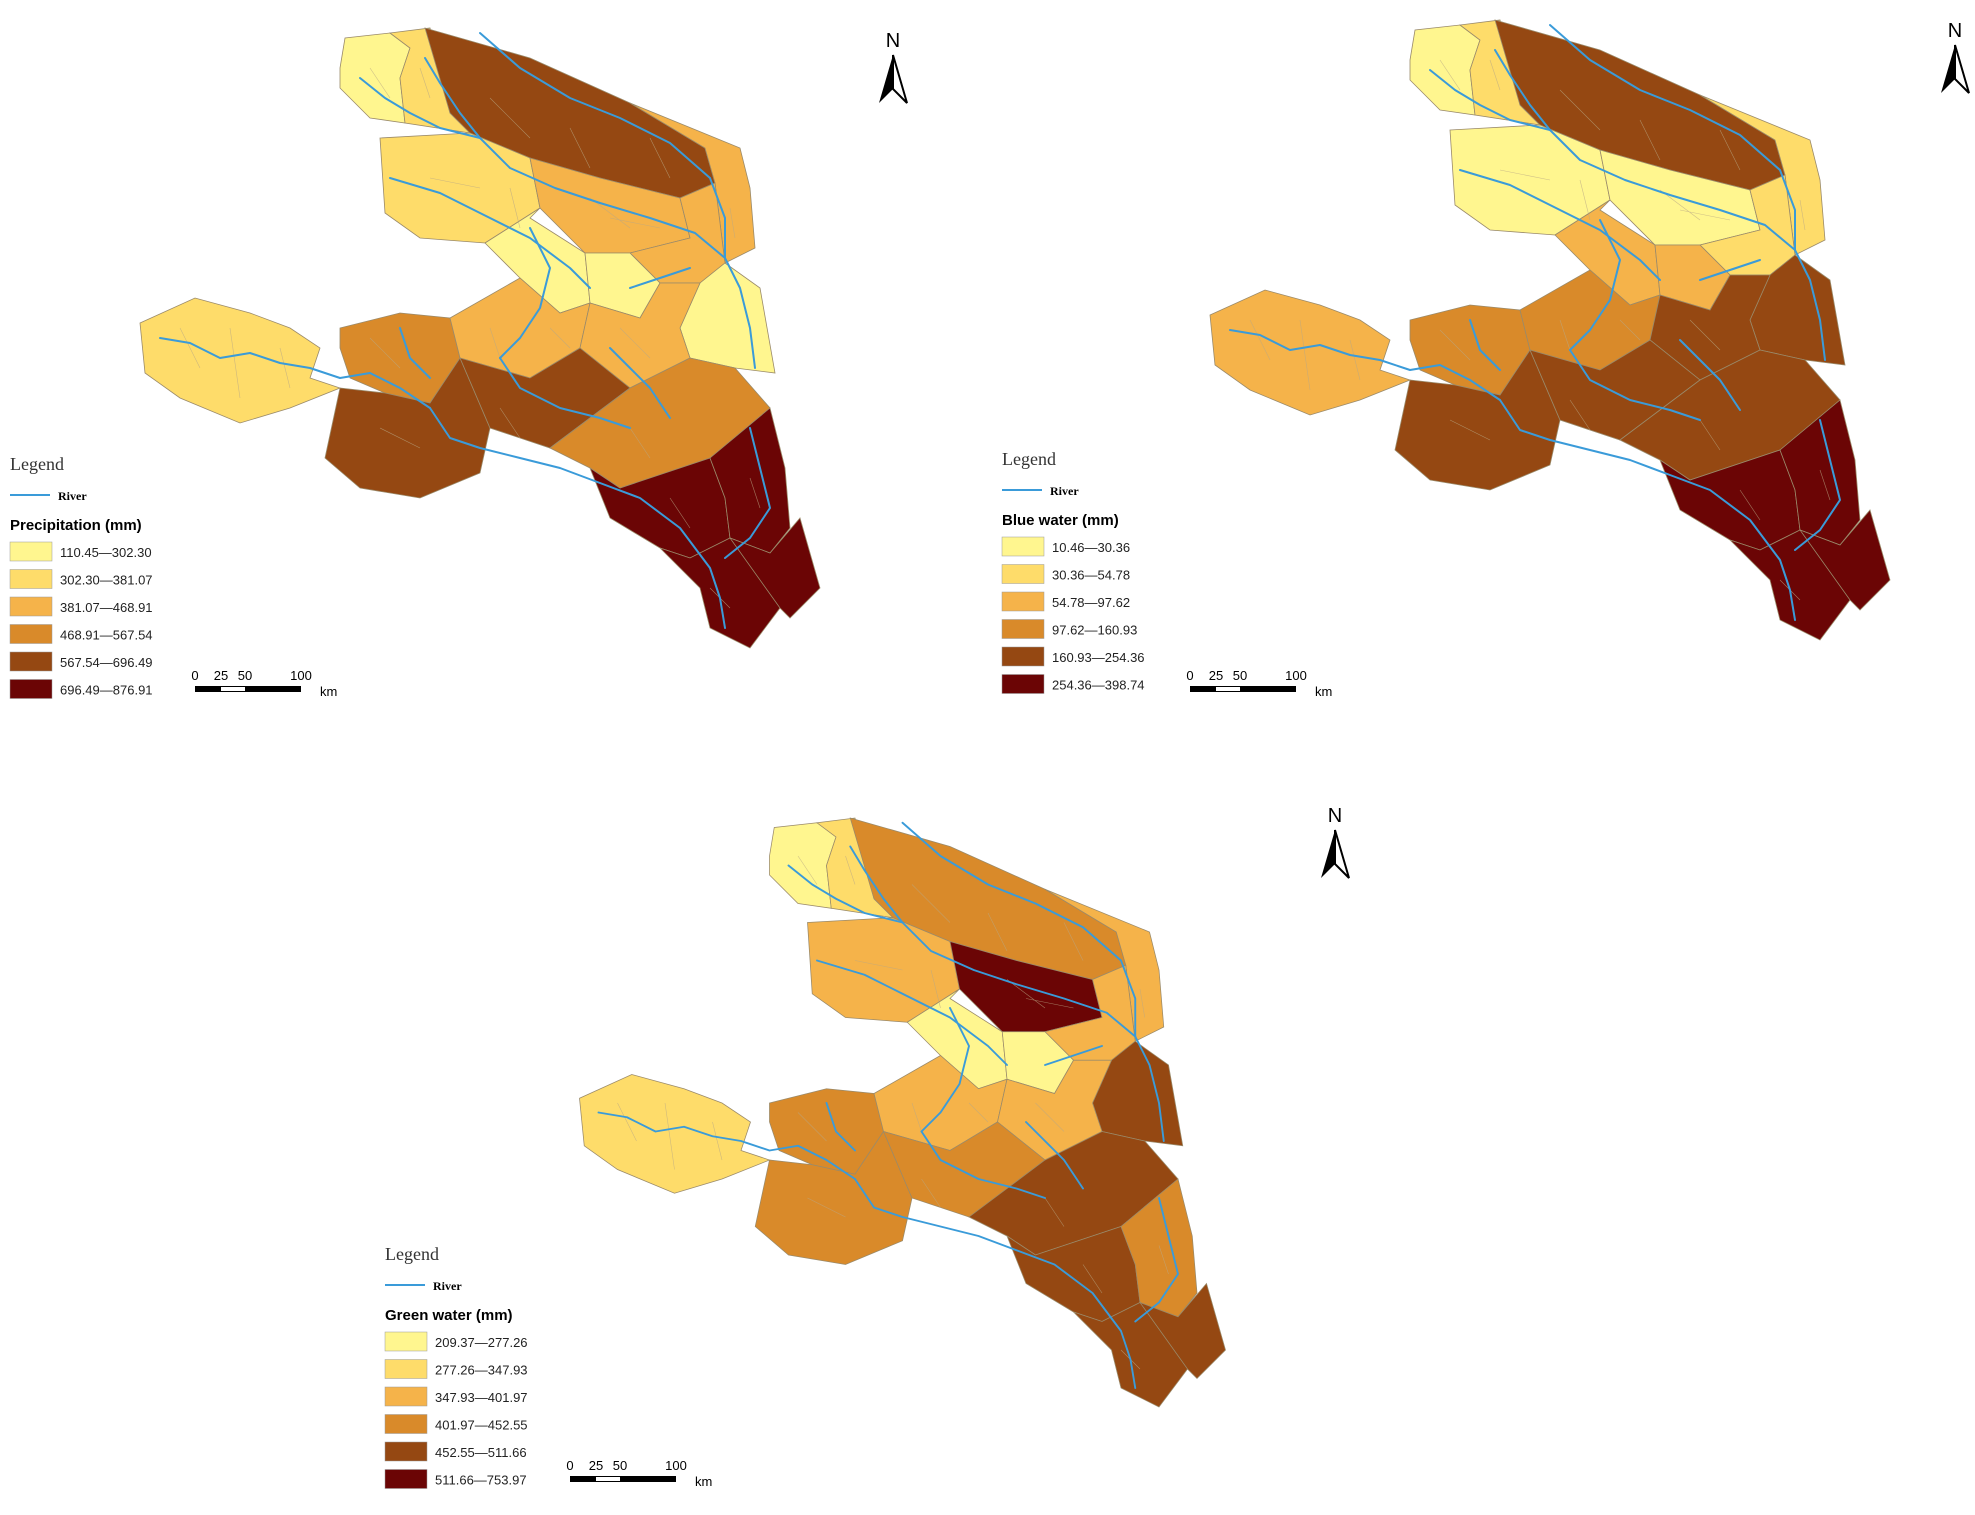  What do you see at coordinates (481, 1397) in the screenshot?
I see `legend-class-label: 347.93—401.97` at bounding box center [481, 1397].